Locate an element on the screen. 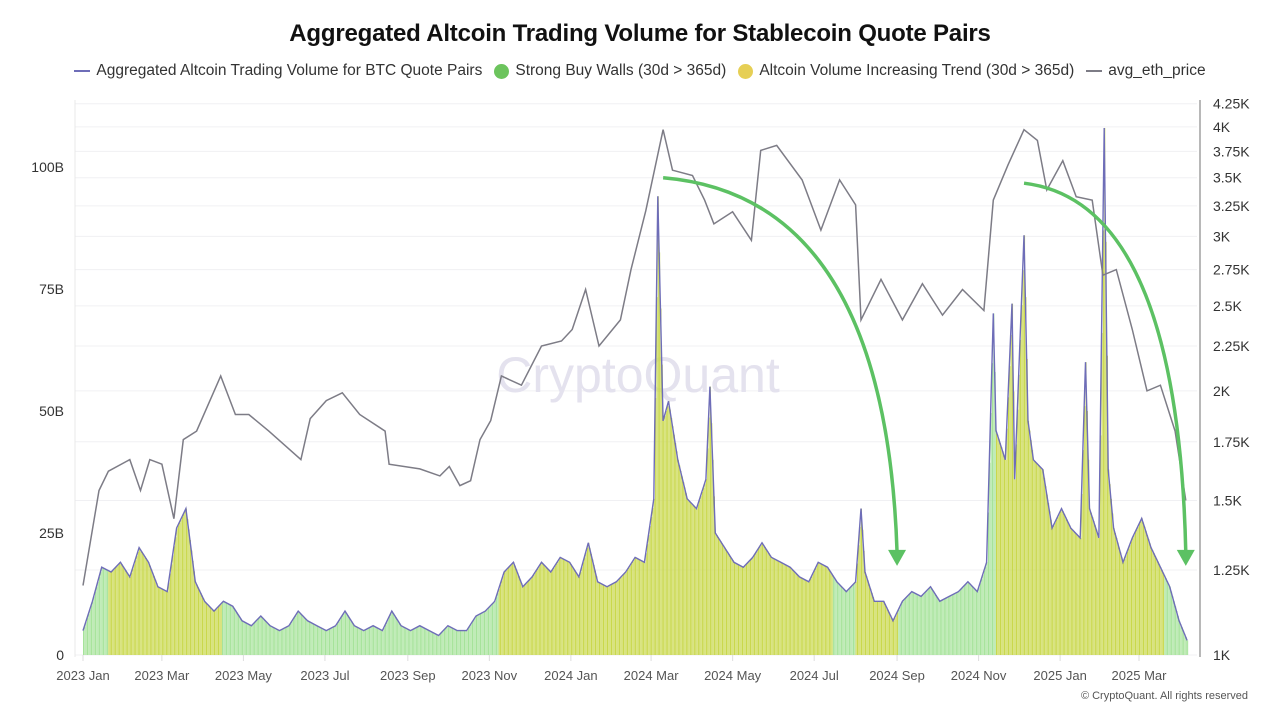 Image resolution: width=1280 pixels, height=719 pixels. x-tick-label: 2023 Nov is located at coordinates (490, 675).